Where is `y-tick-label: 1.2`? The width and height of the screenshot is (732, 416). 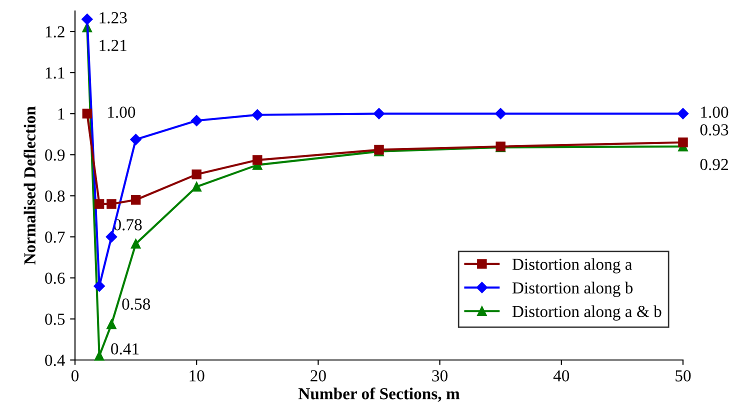
y-tick-label: 1.2 is located at coordinates (55, 32).